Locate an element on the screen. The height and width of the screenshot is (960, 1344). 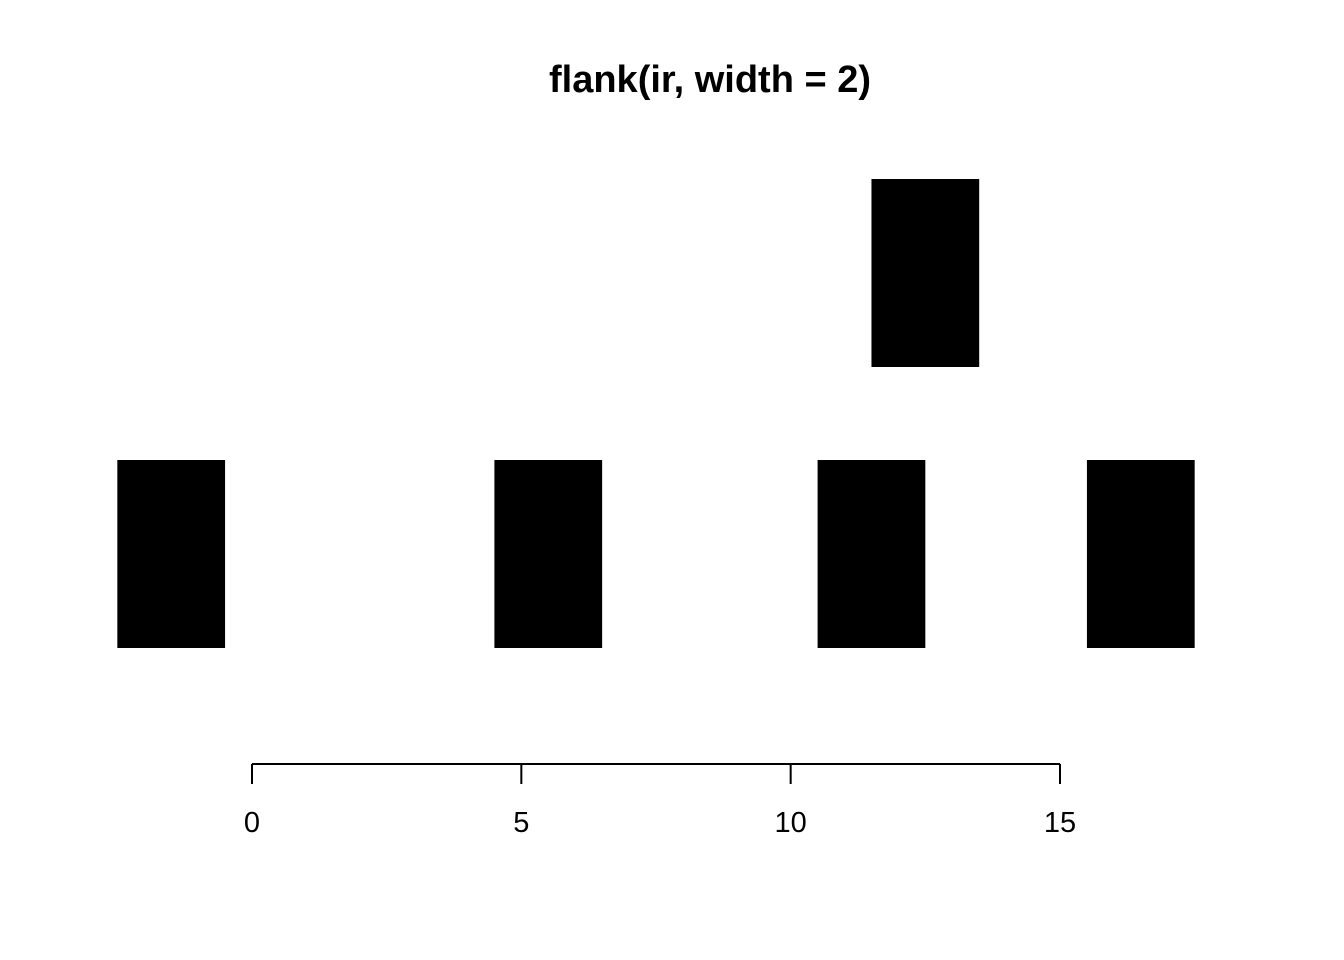
x-tick-label: 5 is located at coordinates (521, 823).